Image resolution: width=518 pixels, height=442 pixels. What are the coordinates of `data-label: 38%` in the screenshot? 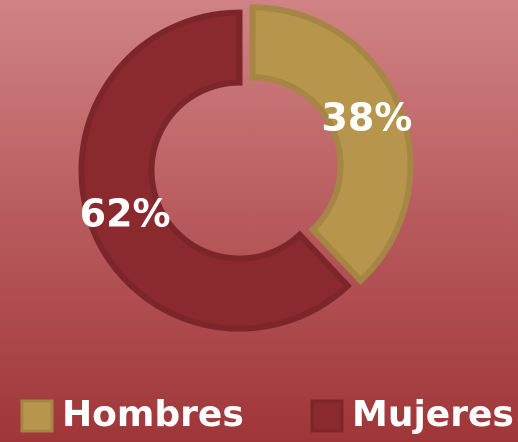 It's located at (366, 118).